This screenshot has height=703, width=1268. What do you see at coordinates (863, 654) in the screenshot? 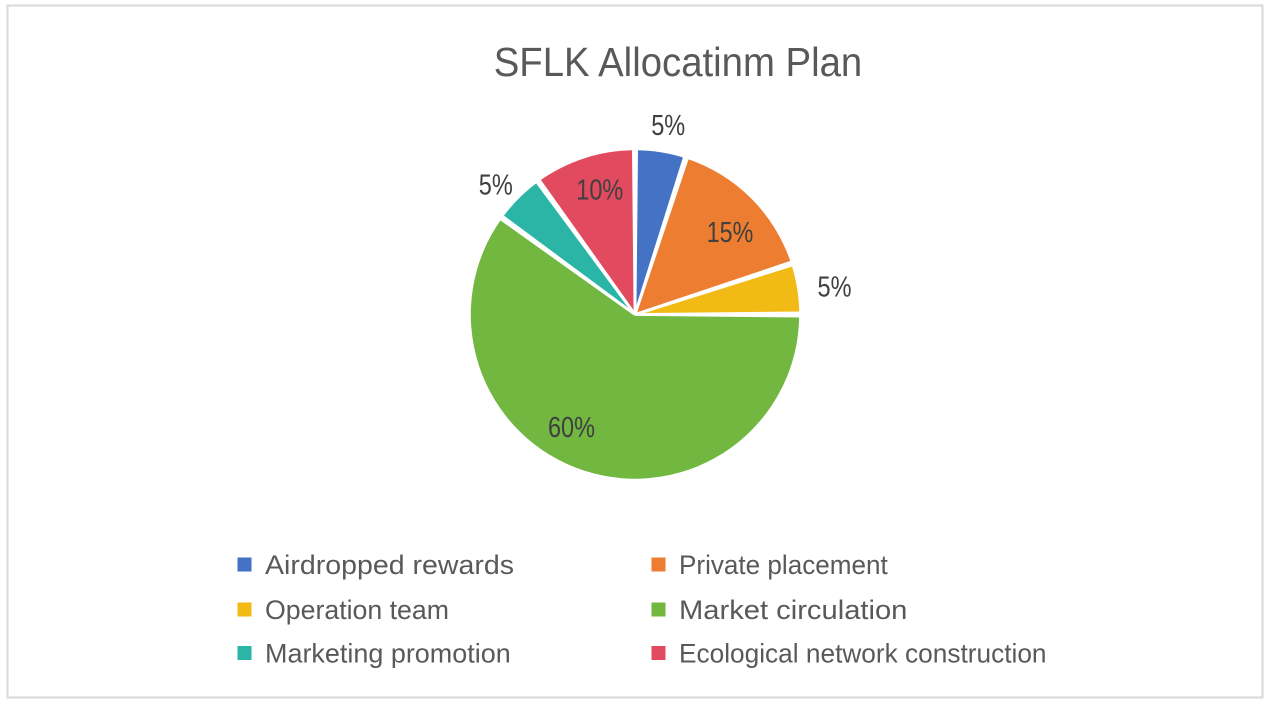
I see `svg-text:Ecological network constructio: Ecological network construction` at bounding box center [863, 654].